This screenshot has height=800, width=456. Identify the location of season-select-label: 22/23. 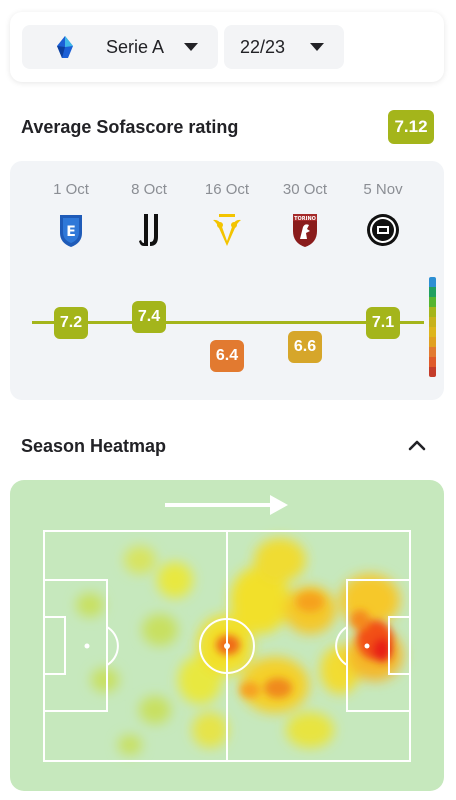
(263, 46).